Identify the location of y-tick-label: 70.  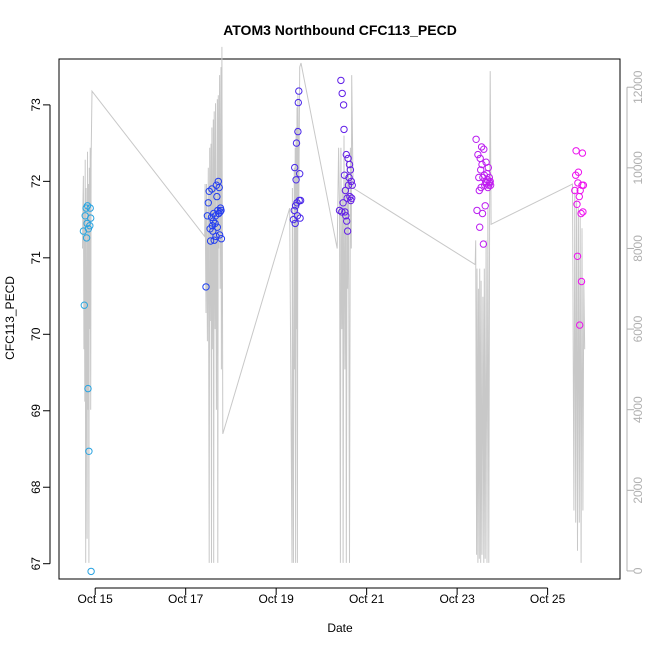
(36, 334).